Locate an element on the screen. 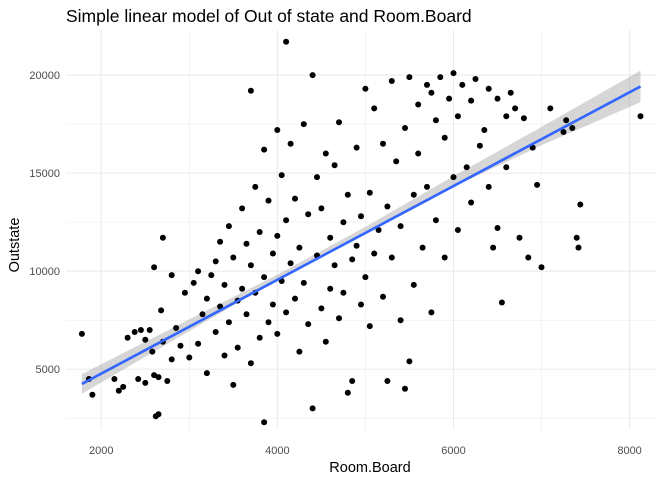 This screenshot has width=672, height=480. x-axis-title: Room.Board is located at coordinates (369, 468).